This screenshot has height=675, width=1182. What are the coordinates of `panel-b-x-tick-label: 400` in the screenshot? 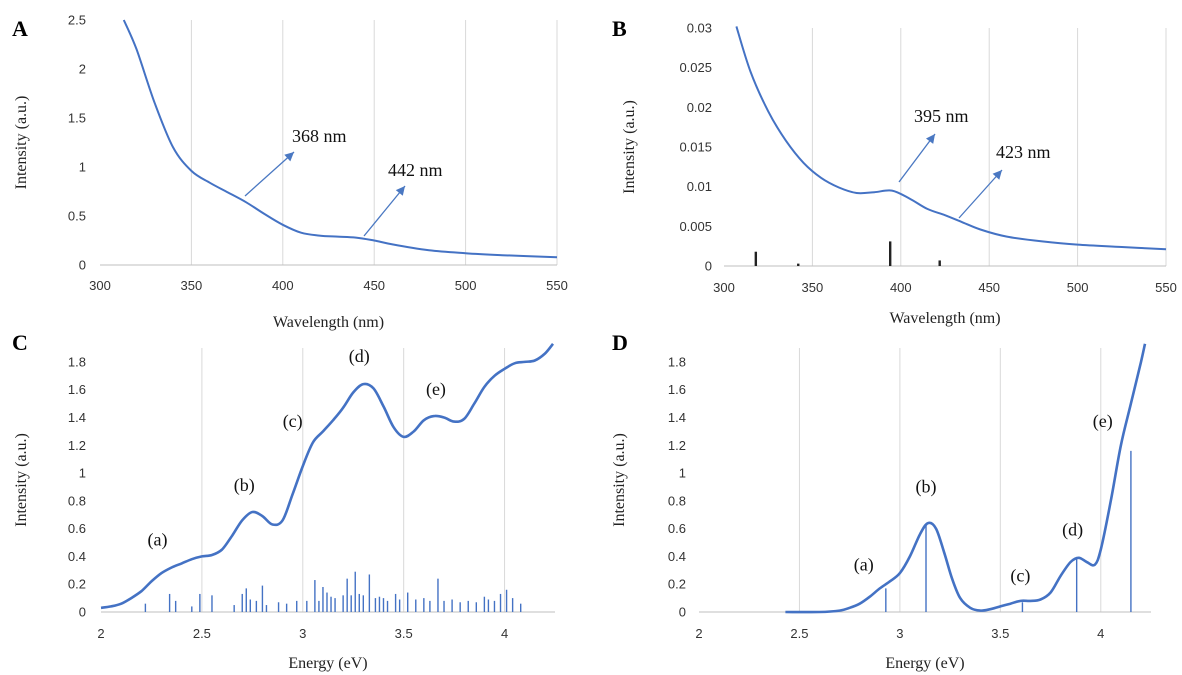 It's located at (901, 287).